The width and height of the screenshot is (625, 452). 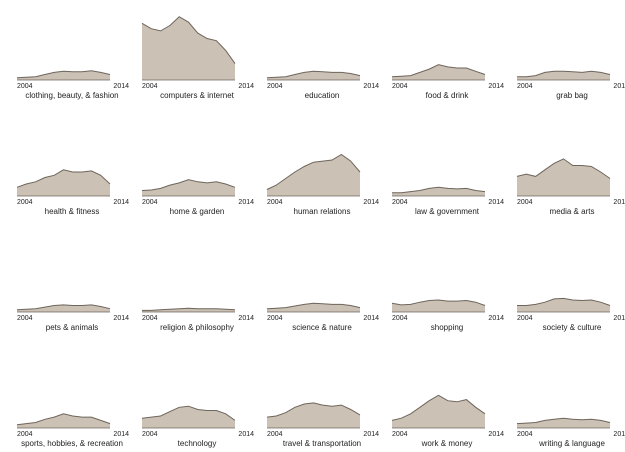 What do you see at coordinates (448, 166) in the screenshot?
I see `panel-9: 2004 2014 law & government` at bounding box center [448, 166].